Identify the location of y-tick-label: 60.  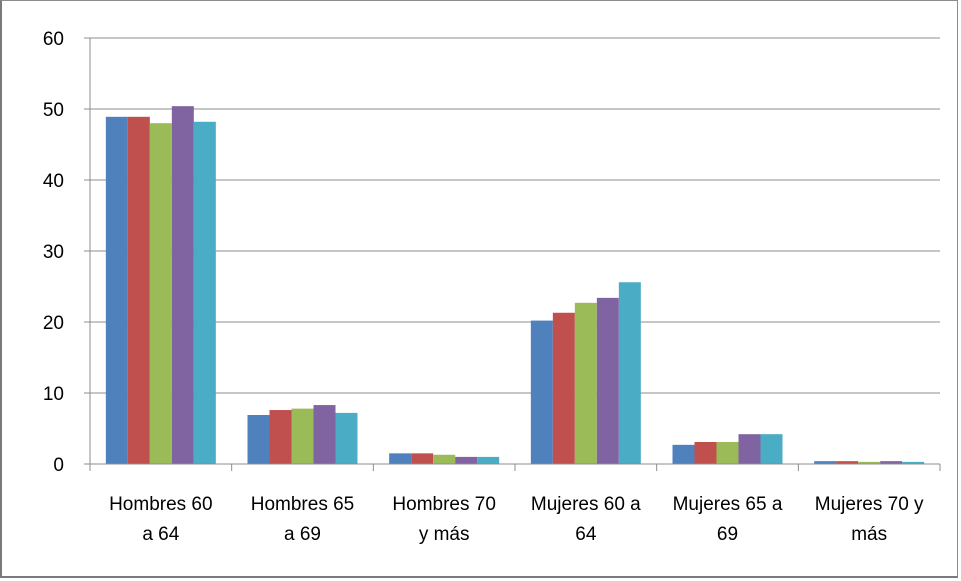
(53, 39).